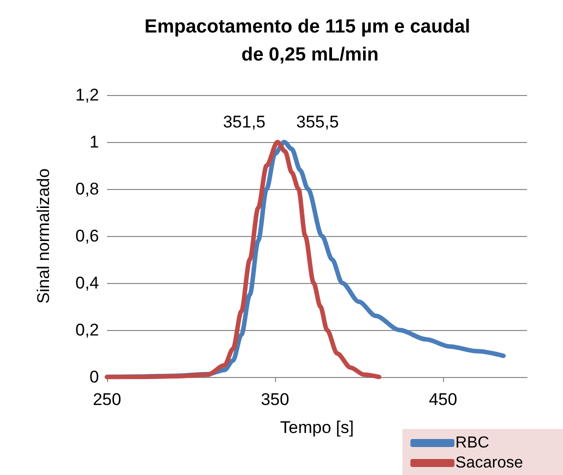 The image size is (563, 475). Describe the element at coordinates (87, 283) in the screenshot. I see `y-tick-label: 0,4` at that location.